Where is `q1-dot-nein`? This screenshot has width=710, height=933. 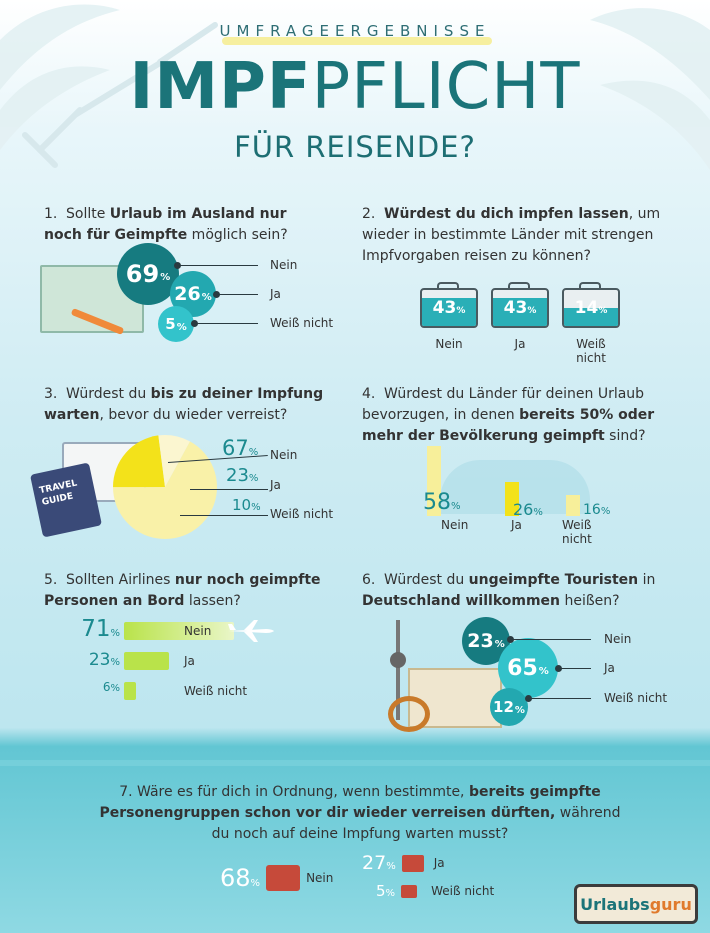
q1-dot-nein is located at coordinates (177, 265).